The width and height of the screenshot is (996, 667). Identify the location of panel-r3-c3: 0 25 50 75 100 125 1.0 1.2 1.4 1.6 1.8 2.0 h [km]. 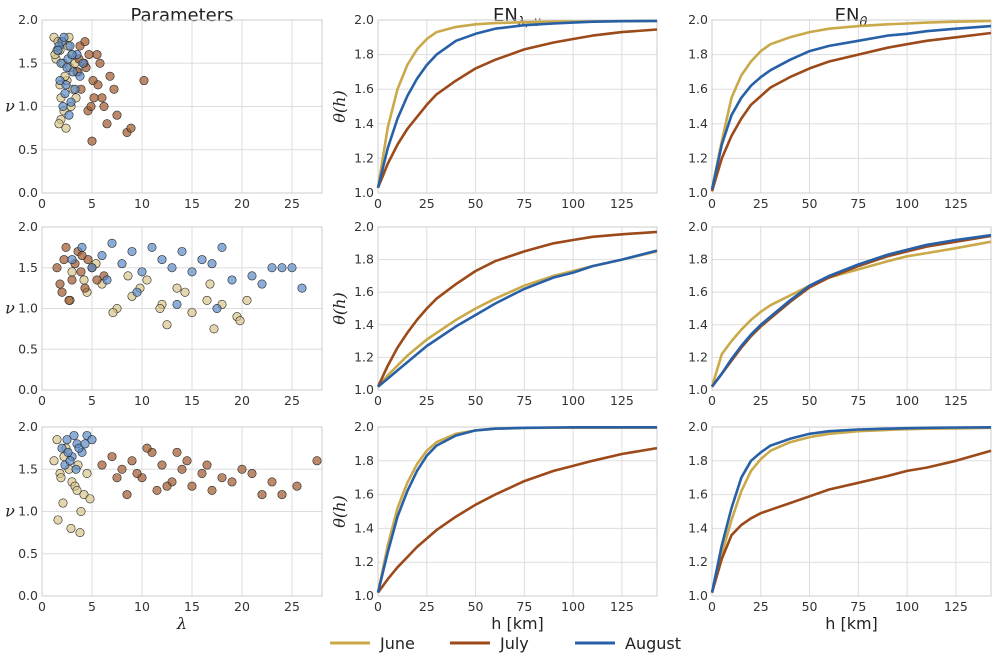
(840, 526).